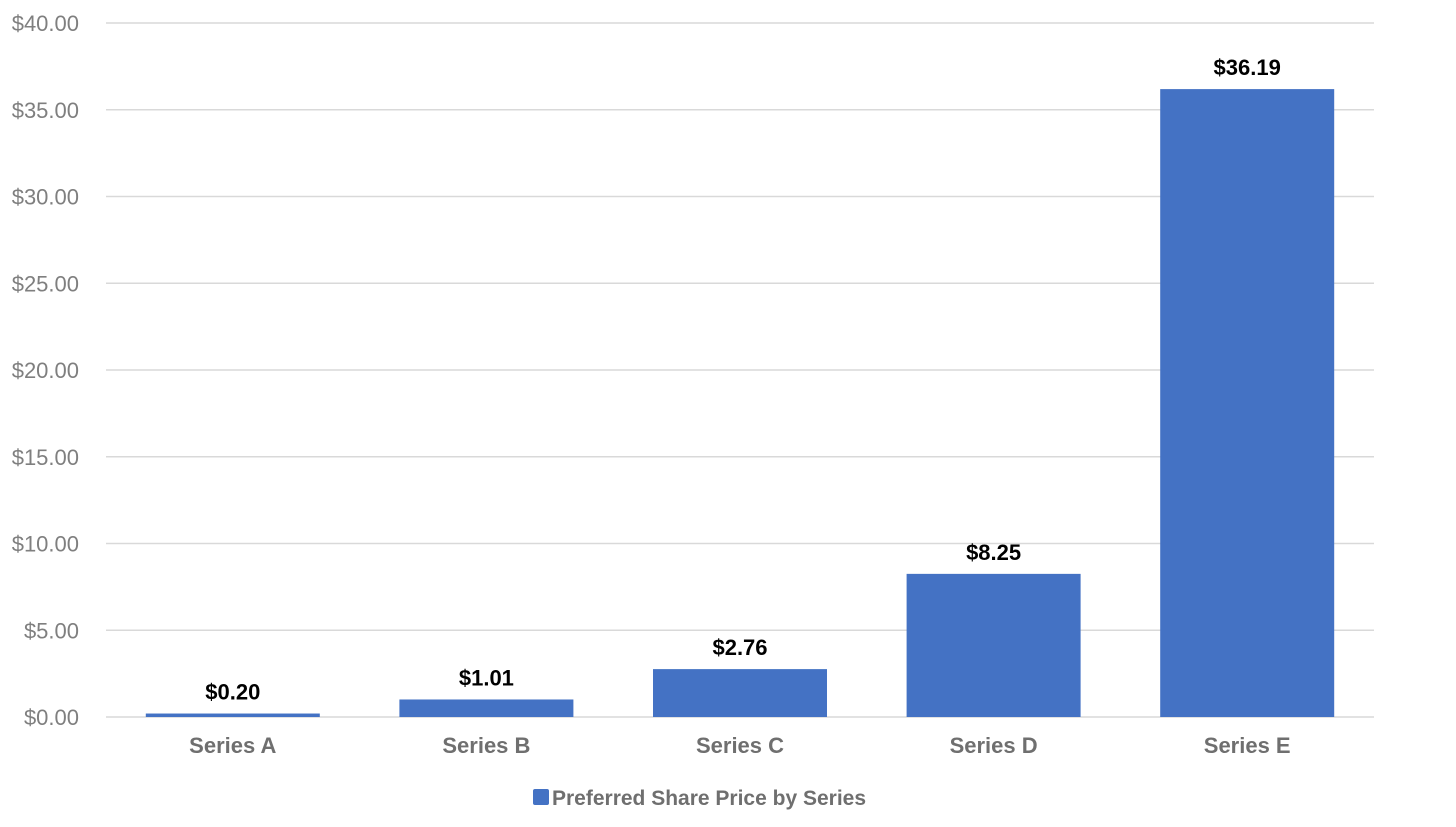 The width and height of the screenshot is (1456, 827). What do you see at coordinates (993, 645) in the screenshot?
I see `bar-series-d` at bounding box center [993, 645].